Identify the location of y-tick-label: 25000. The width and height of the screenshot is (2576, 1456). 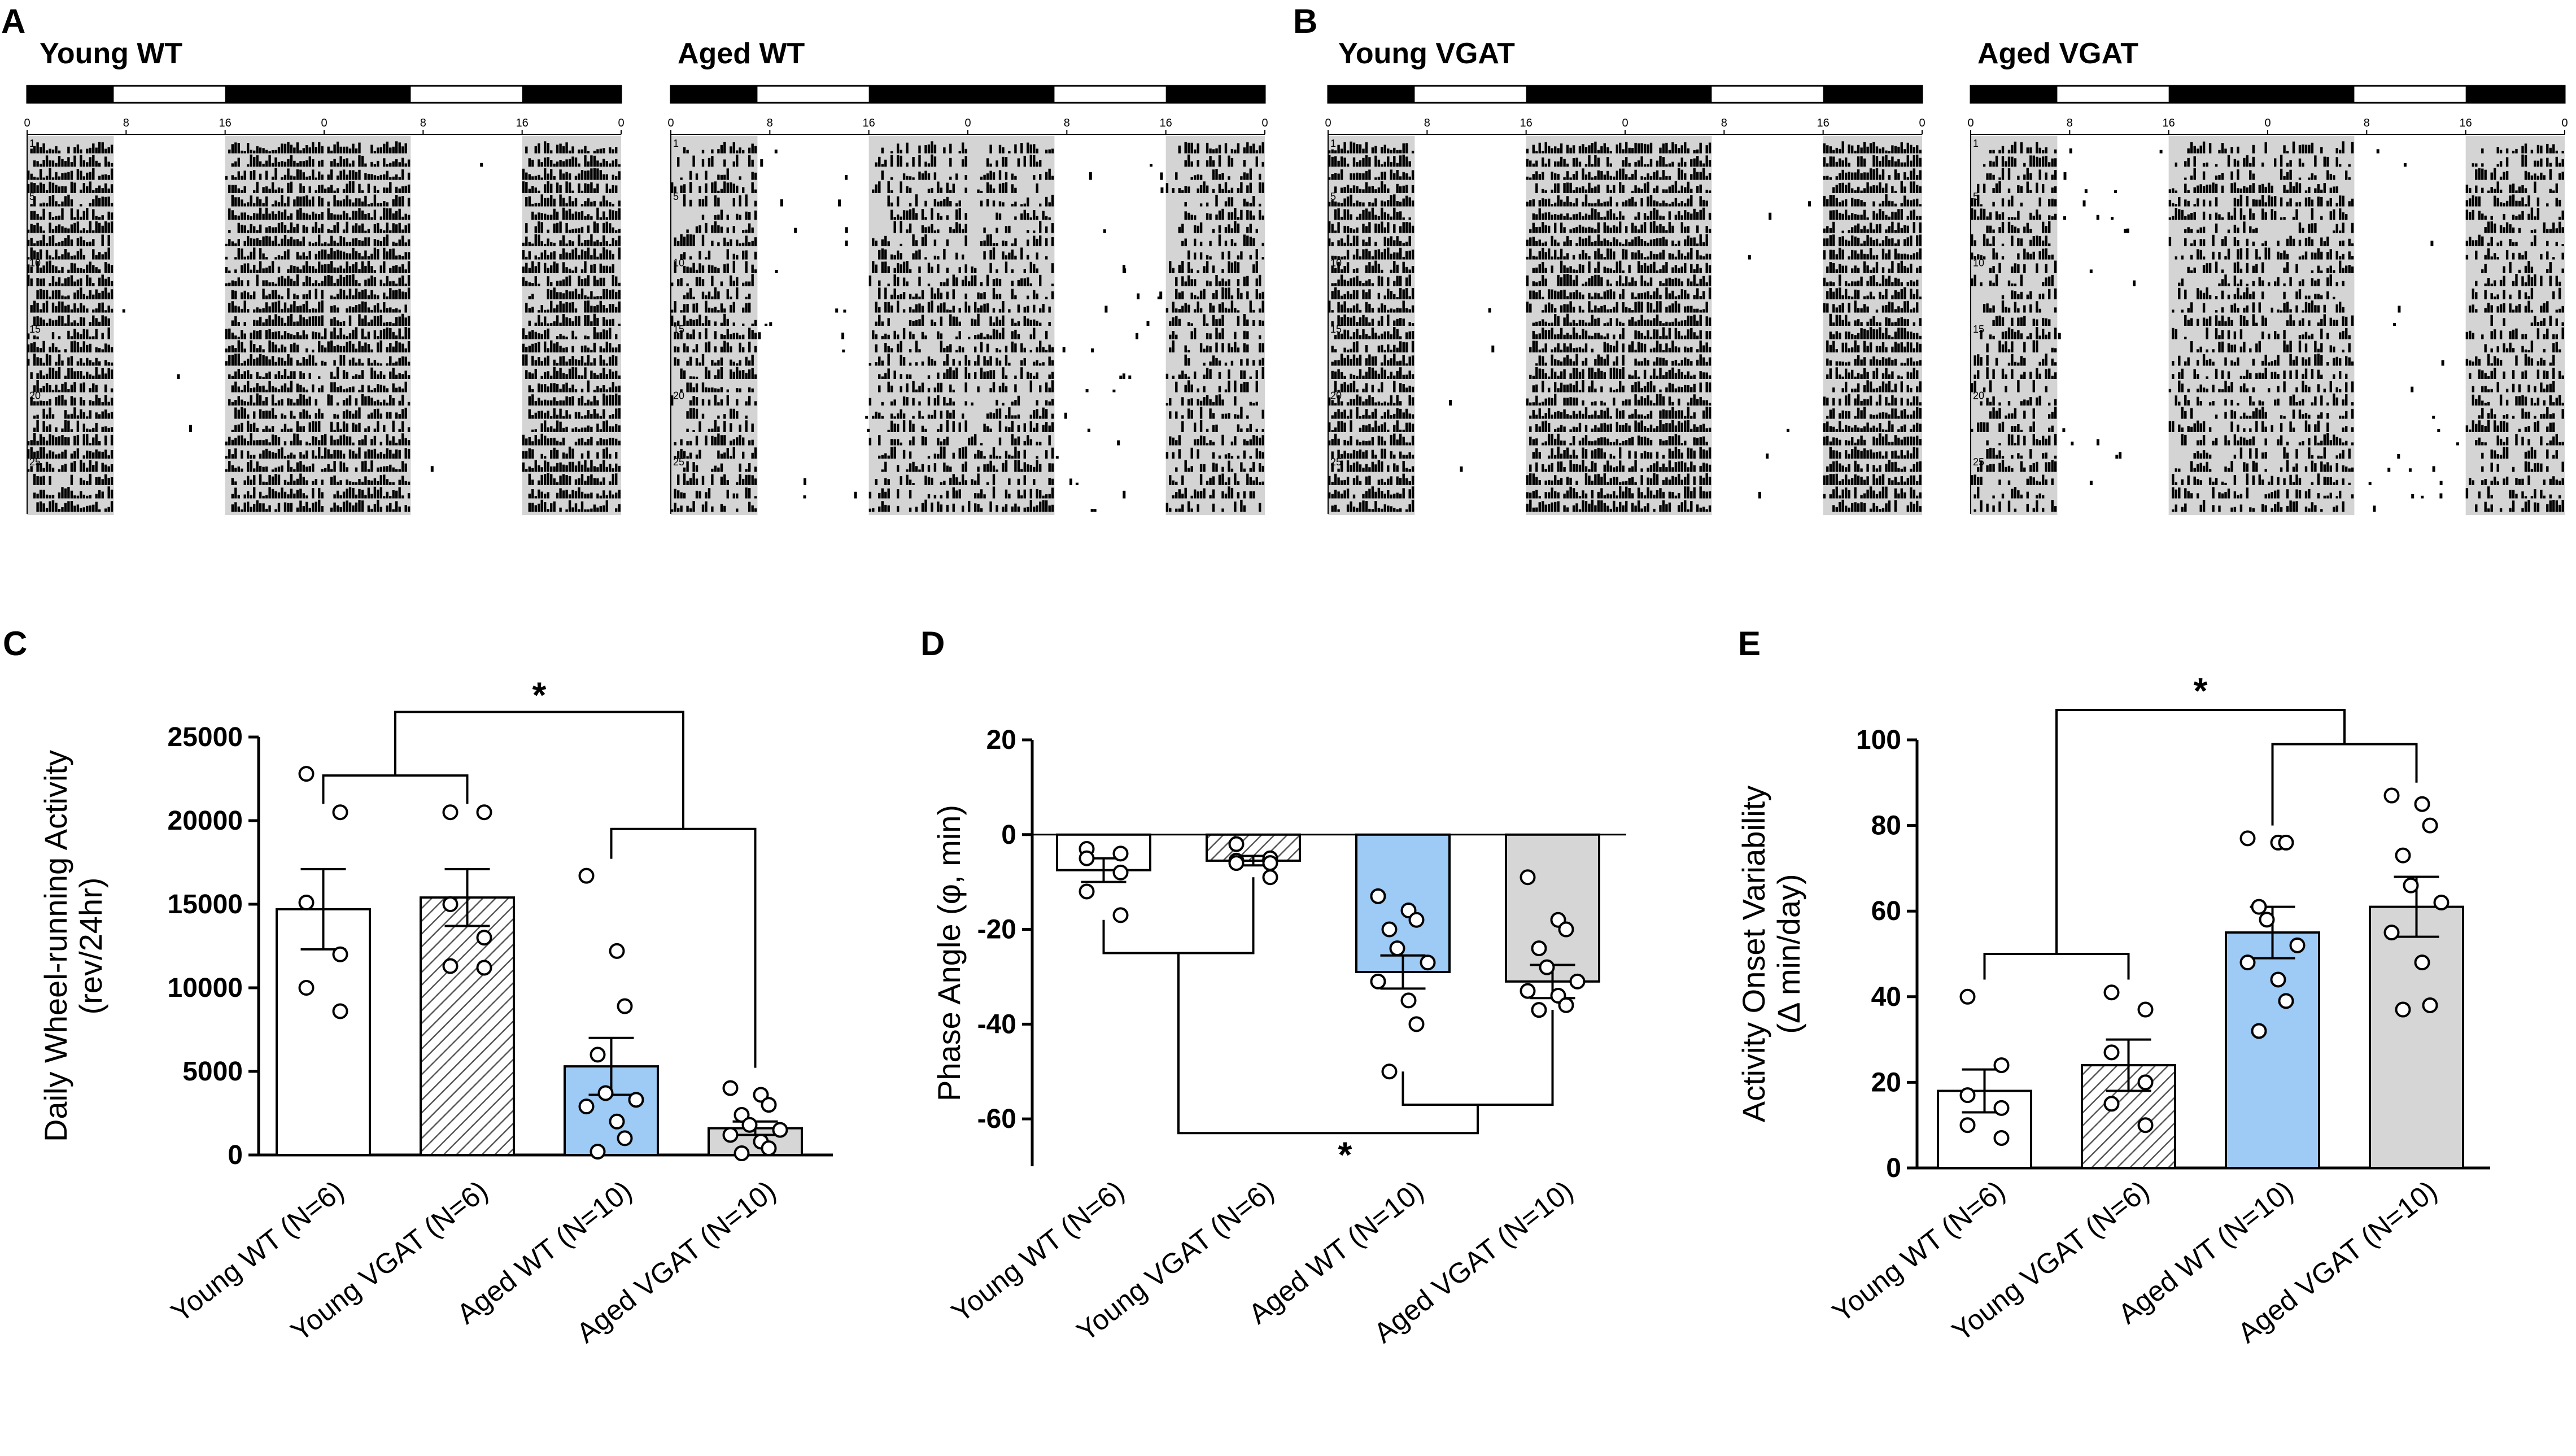
(206, 737).